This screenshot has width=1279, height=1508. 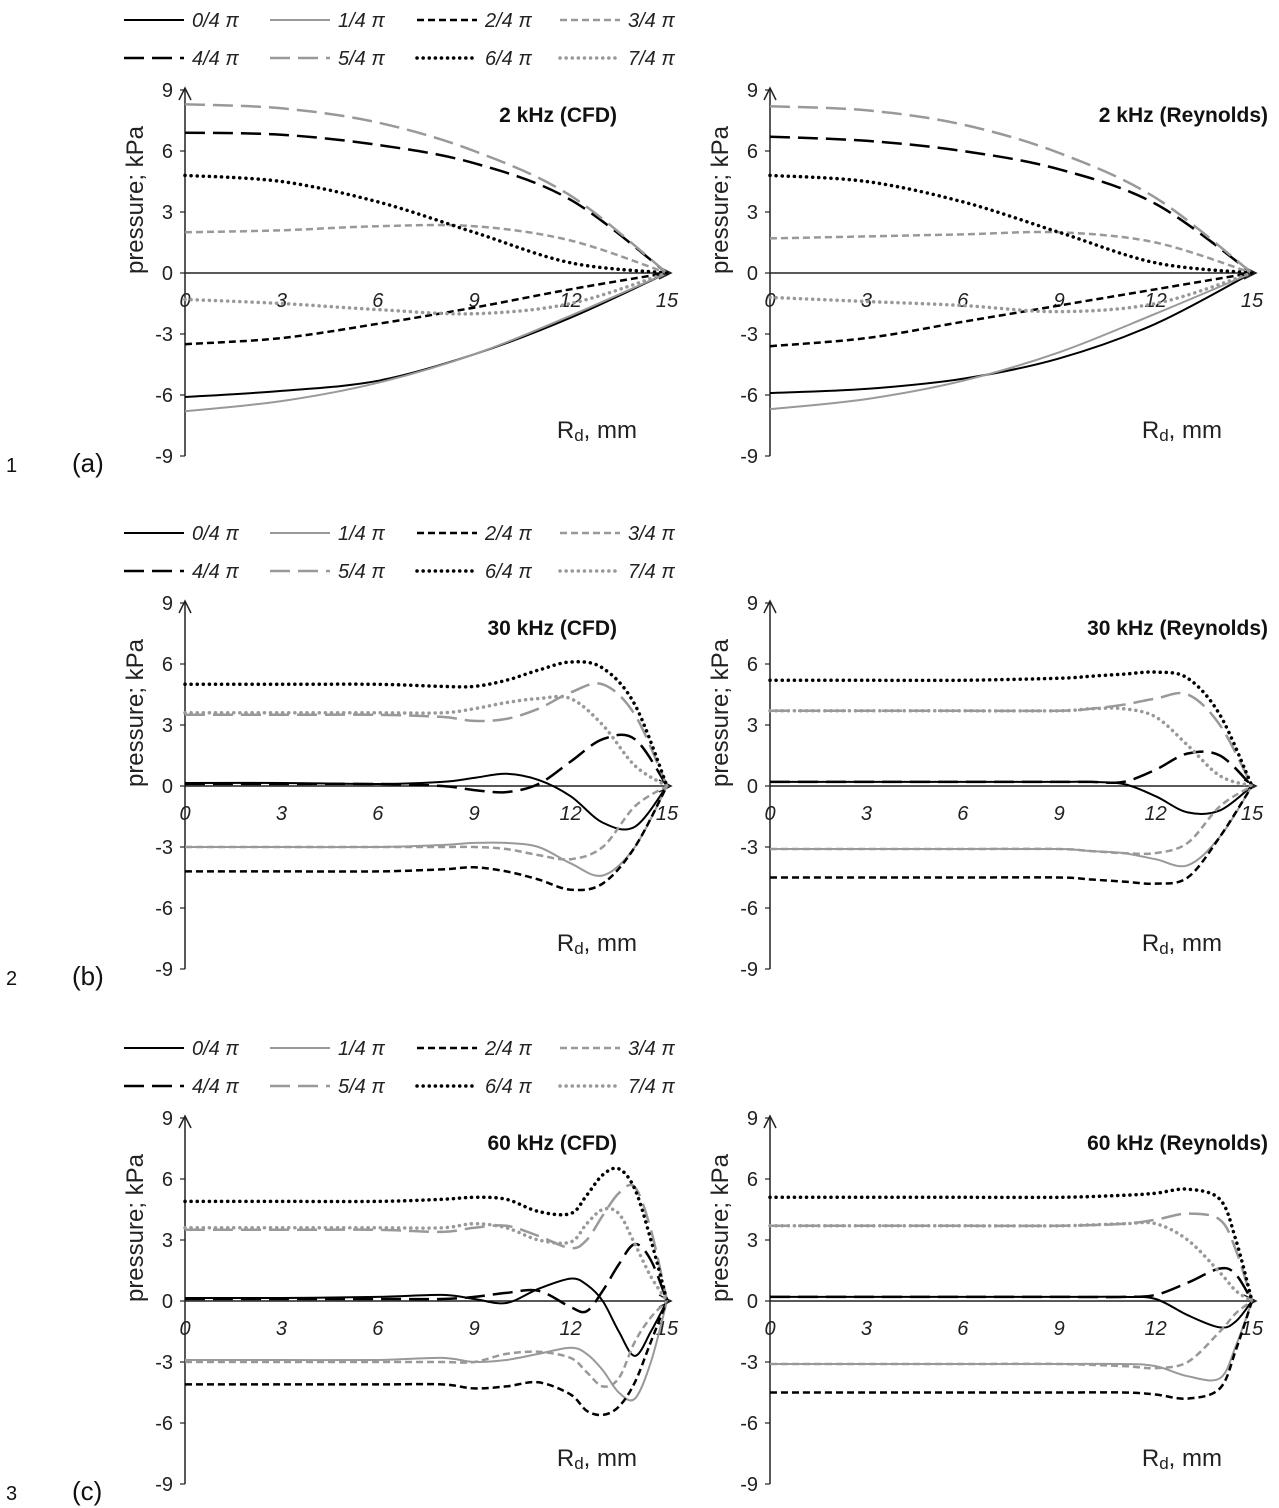 I want to click on chart-title: 2 kHz (CFD), so click(x=558, y=115).